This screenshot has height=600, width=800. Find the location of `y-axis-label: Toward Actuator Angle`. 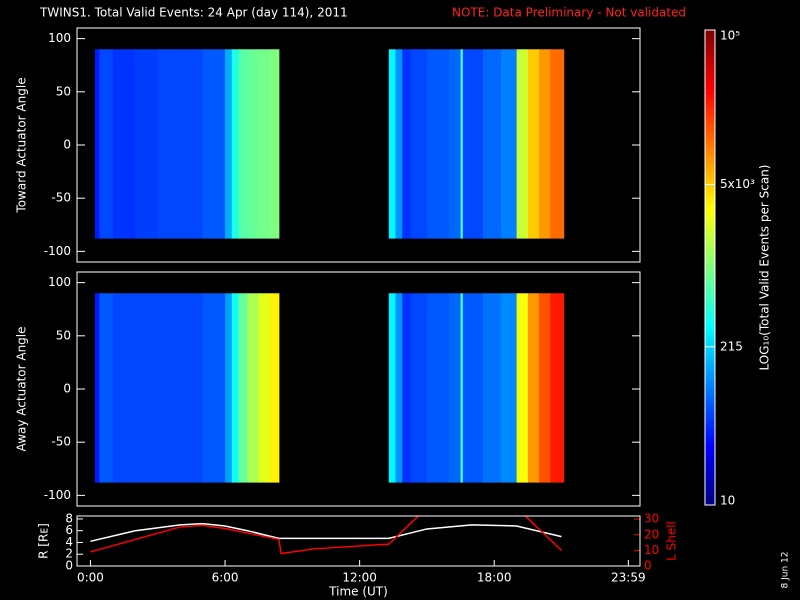

y-axis-label: Toward Actuator Angle is located at coordinates (22, 145).